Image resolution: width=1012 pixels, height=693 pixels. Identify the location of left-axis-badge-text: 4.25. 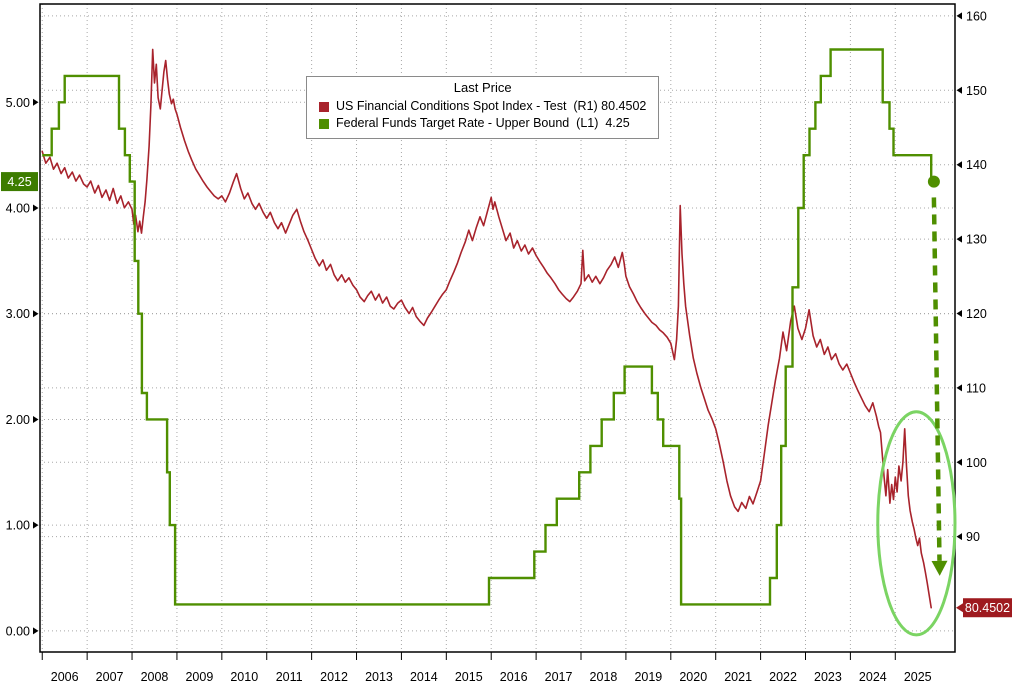
(19, 182).